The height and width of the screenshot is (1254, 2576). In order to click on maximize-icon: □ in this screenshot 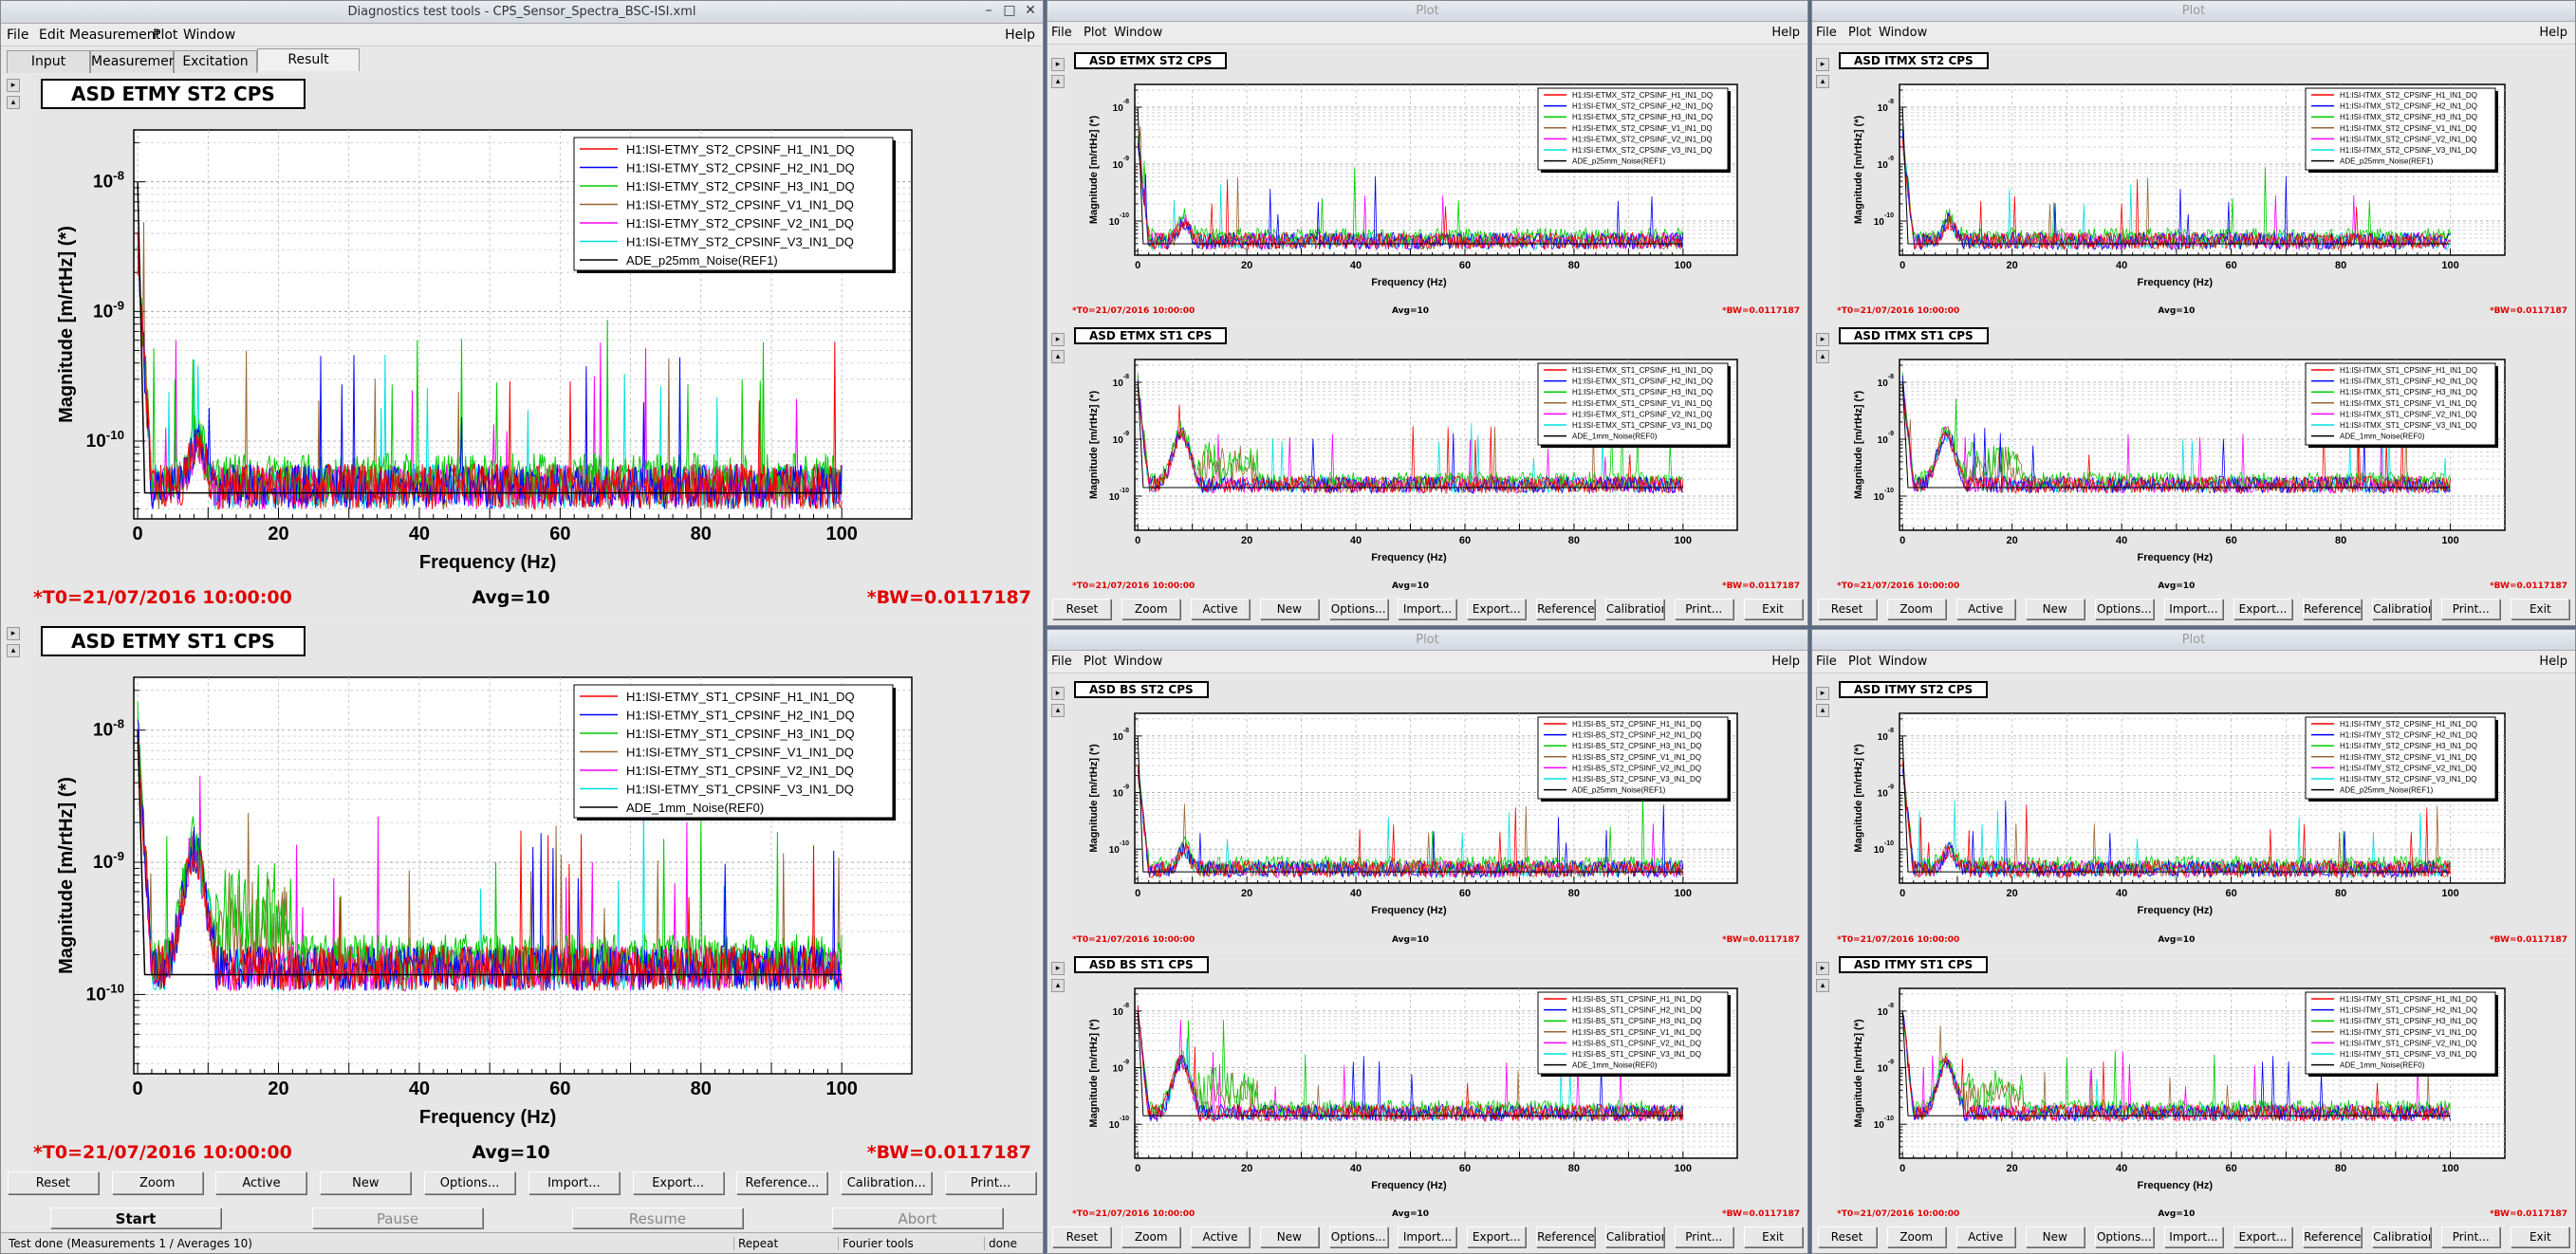, I will do `click(1009, 10)`.